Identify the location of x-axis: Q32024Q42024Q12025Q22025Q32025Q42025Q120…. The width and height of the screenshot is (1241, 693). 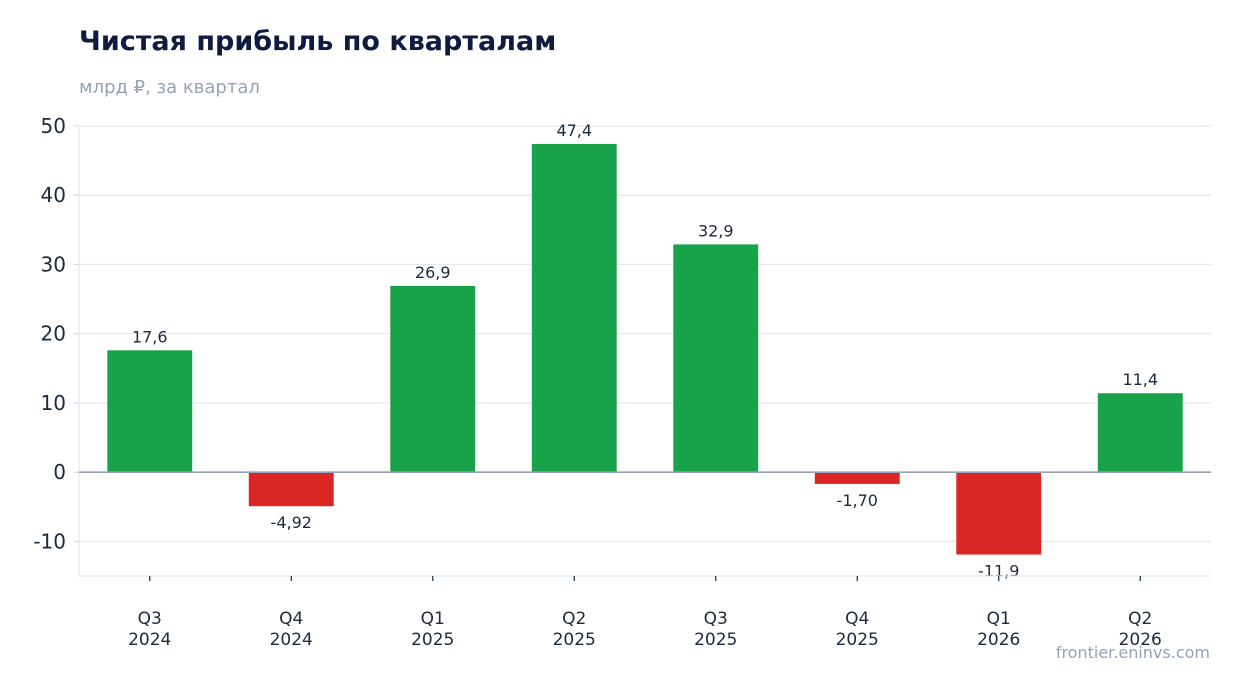
(645, 612).